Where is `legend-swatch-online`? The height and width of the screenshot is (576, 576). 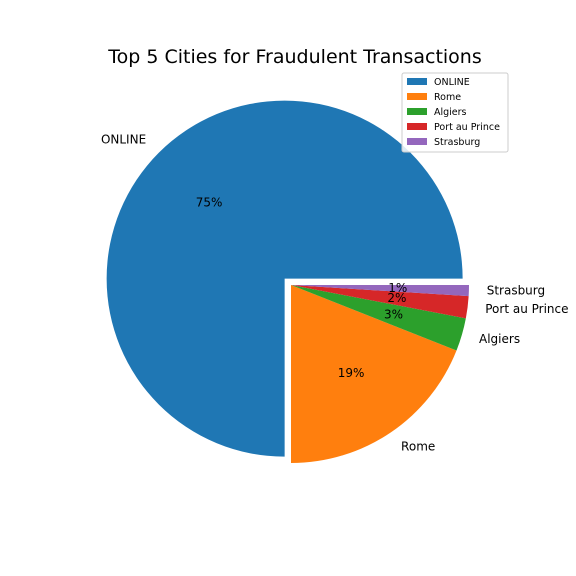
legend-swatch-online is located at coordinates (417, 81).